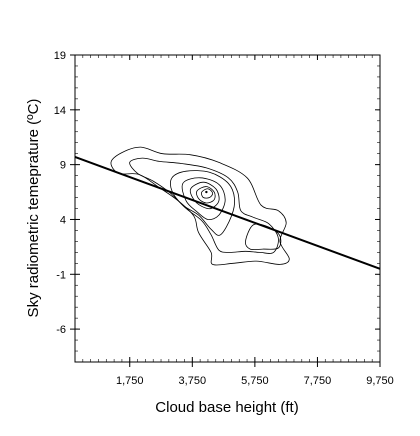 Image resolution: width=420 pixels, height=436 pixels. I want to click on x-tick-label: 5,750, so click(255, 381).